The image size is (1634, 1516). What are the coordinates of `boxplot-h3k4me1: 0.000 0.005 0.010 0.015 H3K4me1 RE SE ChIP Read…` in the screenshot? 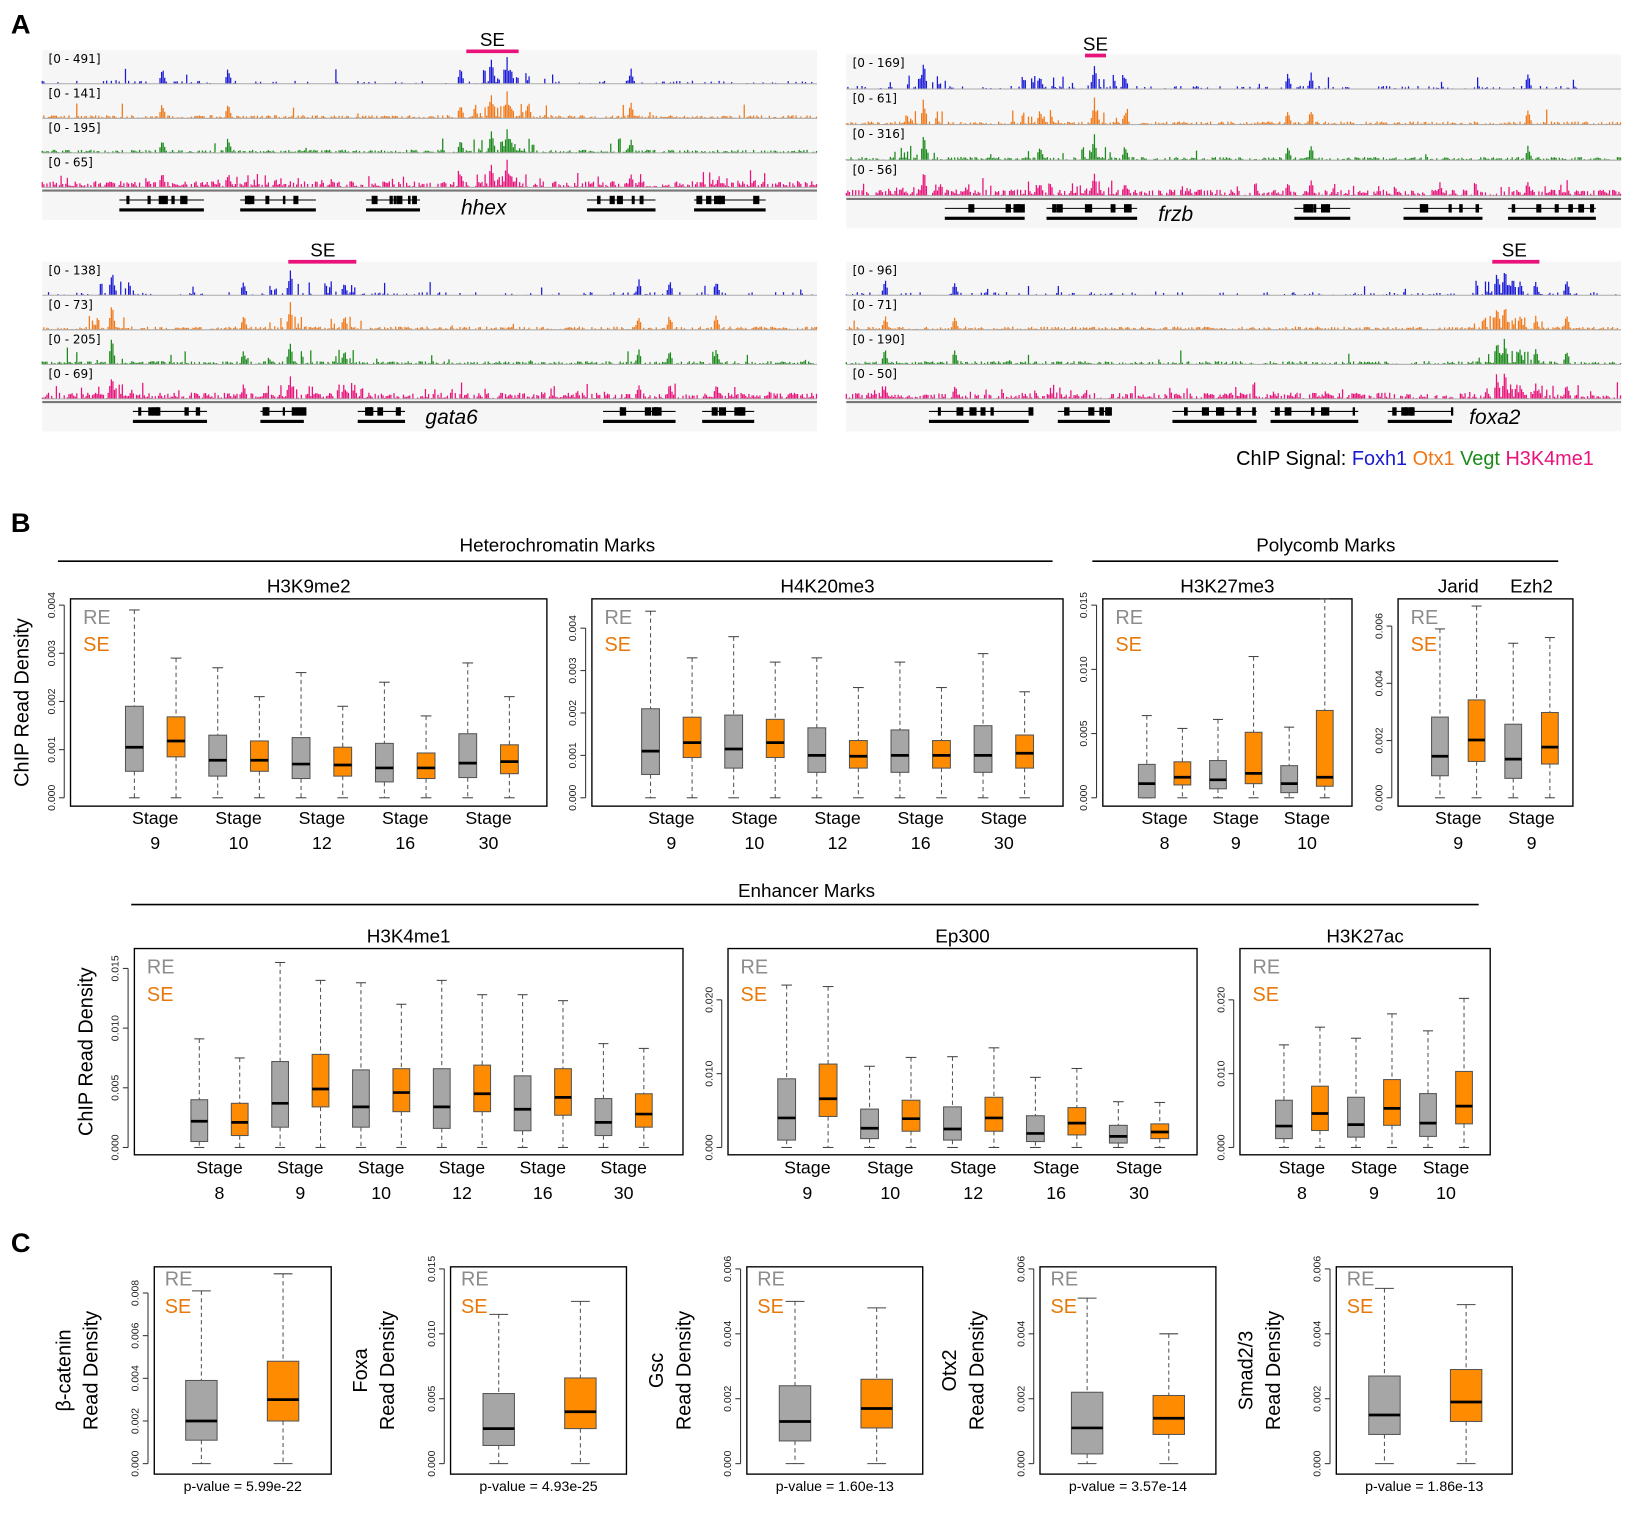 It's located at (380, 1064).